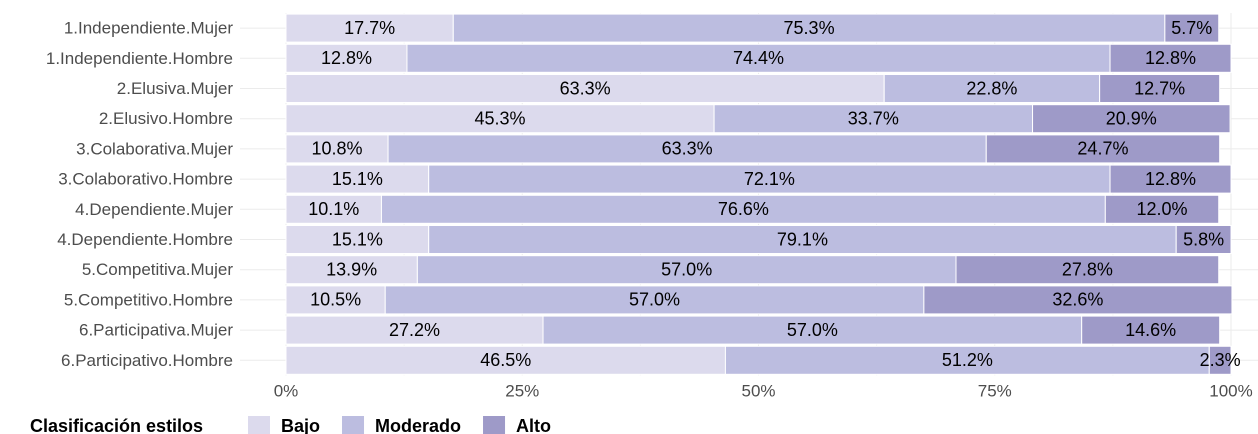 The width and height of the screenshot is (1258, 434). What do you see at coordinates (522, 390) in the screenshot?
I see `x-tick-label: 25%` at bounding box center [522, 390].